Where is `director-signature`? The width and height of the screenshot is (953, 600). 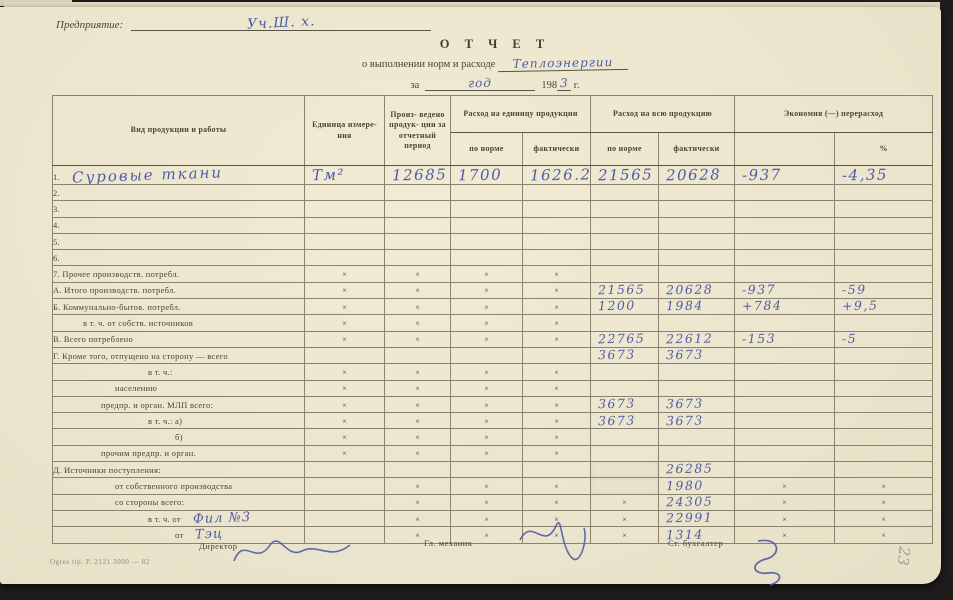 director-signature is located at coordinates (292, 551).